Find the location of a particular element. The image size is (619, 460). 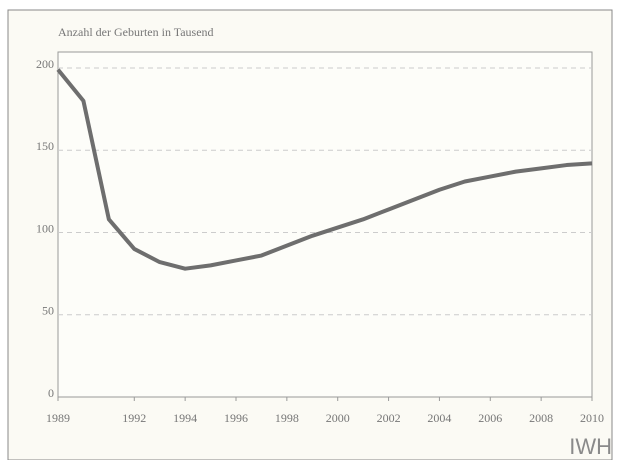

source-logo: IWH is located at coordinates (590, 446).